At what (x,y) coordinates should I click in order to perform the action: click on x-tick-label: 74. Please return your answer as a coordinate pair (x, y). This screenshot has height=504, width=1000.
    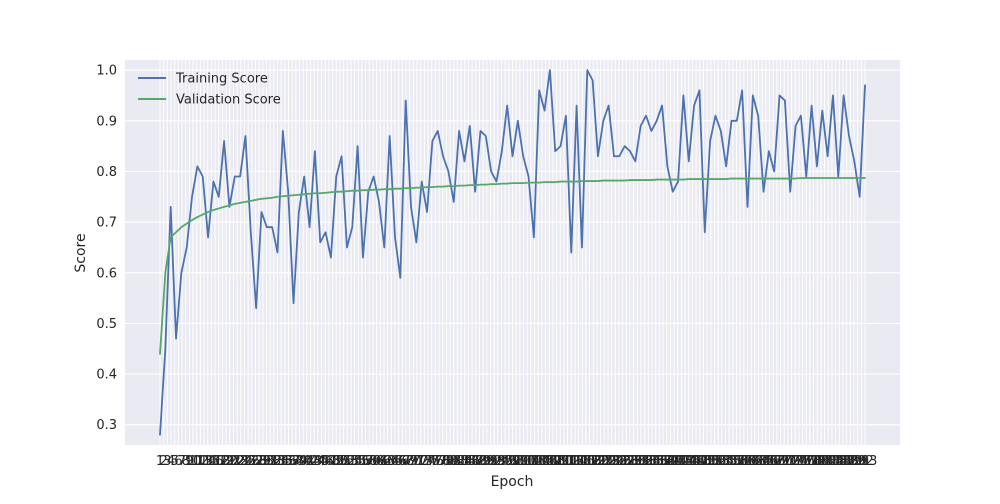
    Looking at the image, I should click on (428, 461).